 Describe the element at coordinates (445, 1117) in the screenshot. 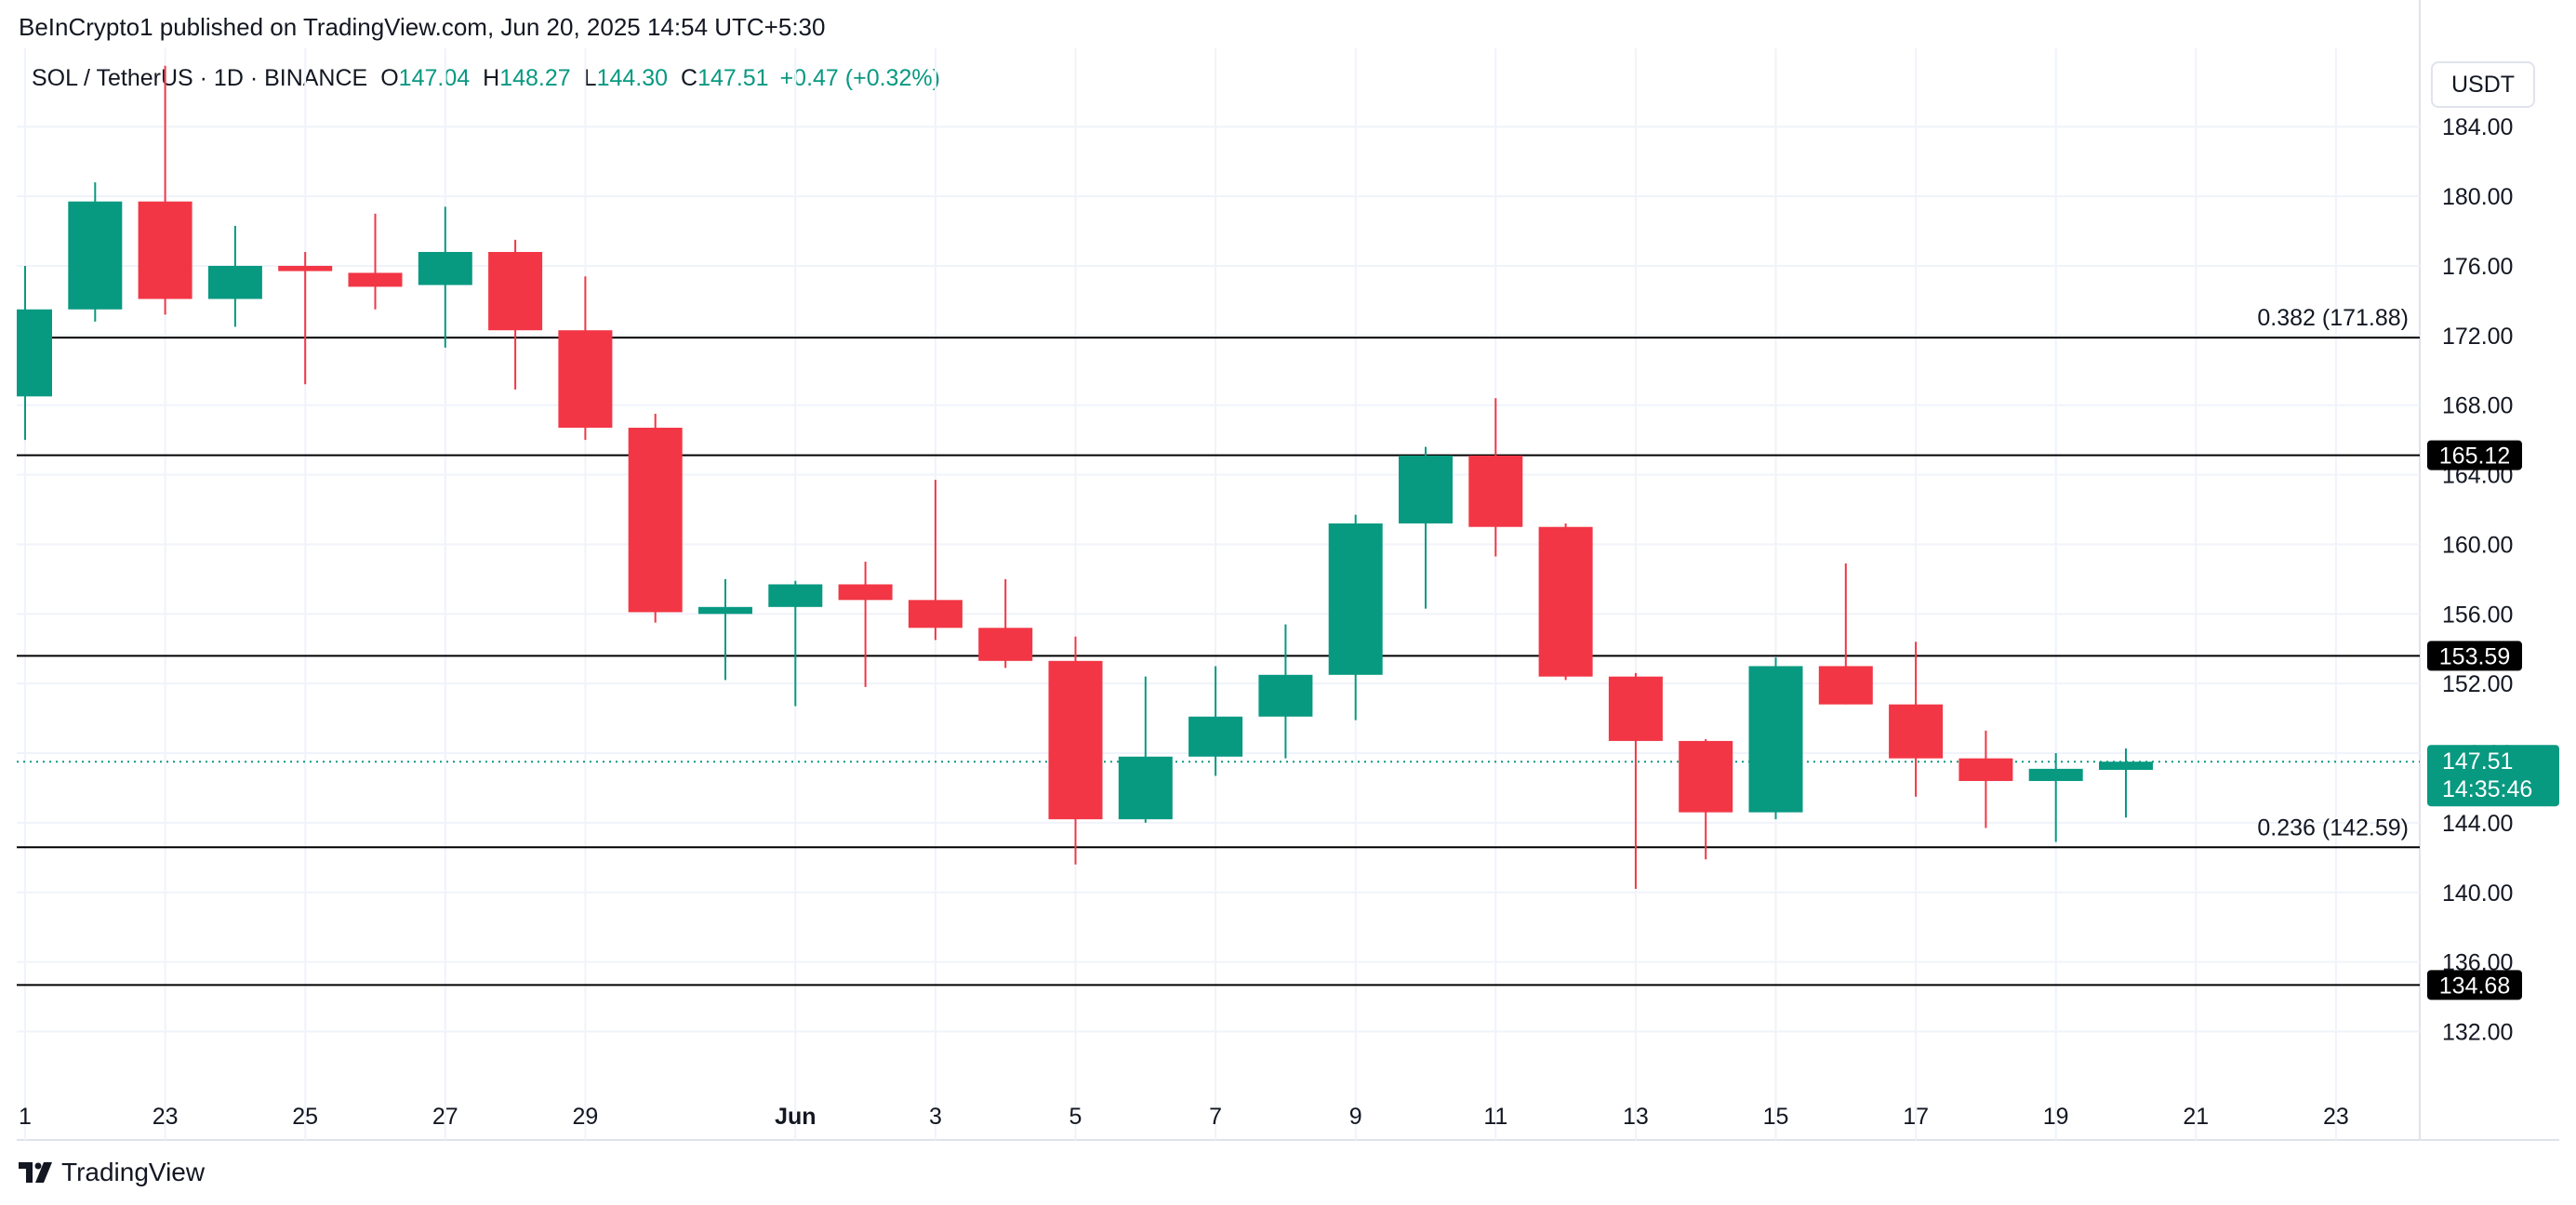

I see `x-tick-label: 27` at that location.